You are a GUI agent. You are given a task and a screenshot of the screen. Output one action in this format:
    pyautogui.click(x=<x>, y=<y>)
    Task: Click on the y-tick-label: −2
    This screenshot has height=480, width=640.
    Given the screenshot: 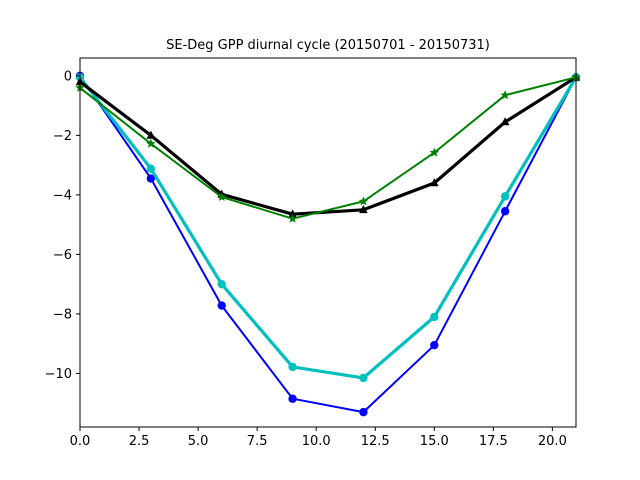 What is the action you would take?
    pyautogui.click(x=62, y=136)
    